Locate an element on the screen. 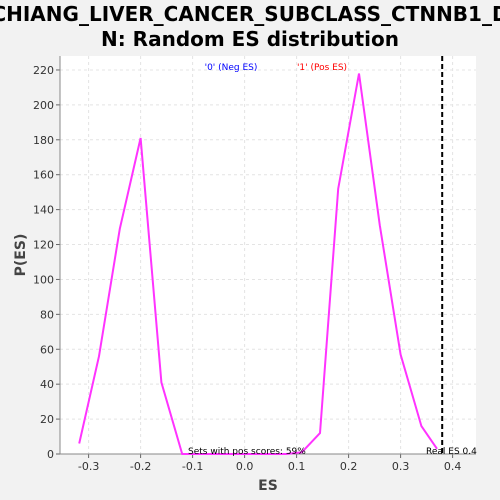 This screenshot has height=500, width=500. sets-pos-scores-label: Sets with pos scores: 59% is located at coordinates (247, 452).